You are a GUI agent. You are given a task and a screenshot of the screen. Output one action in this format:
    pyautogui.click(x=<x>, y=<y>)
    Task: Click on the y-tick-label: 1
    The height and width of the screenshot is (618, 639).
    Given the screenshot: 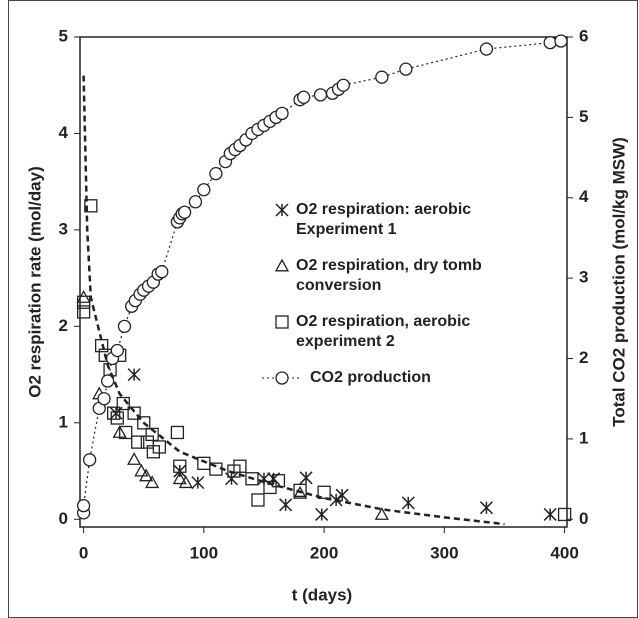 What is the action you would take?
    pyautogui.click(x=63, y=421)
    